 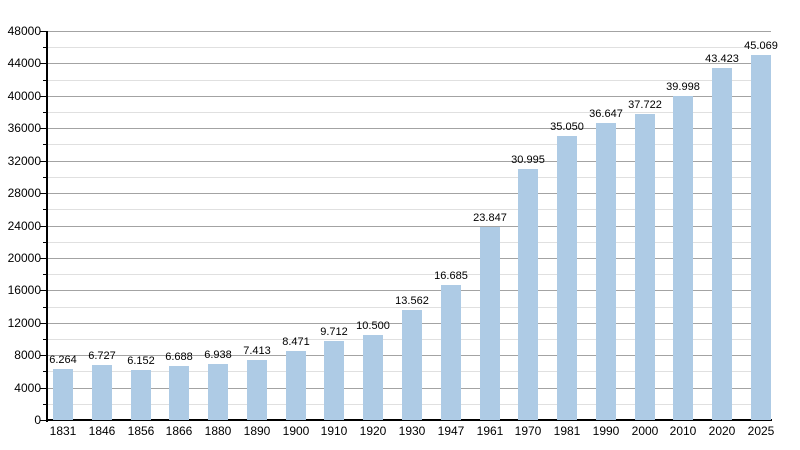 What do you see at coordinates (47, 226) in the screenshot?
I see `y-axis-line` at bounding box center [47, 226].